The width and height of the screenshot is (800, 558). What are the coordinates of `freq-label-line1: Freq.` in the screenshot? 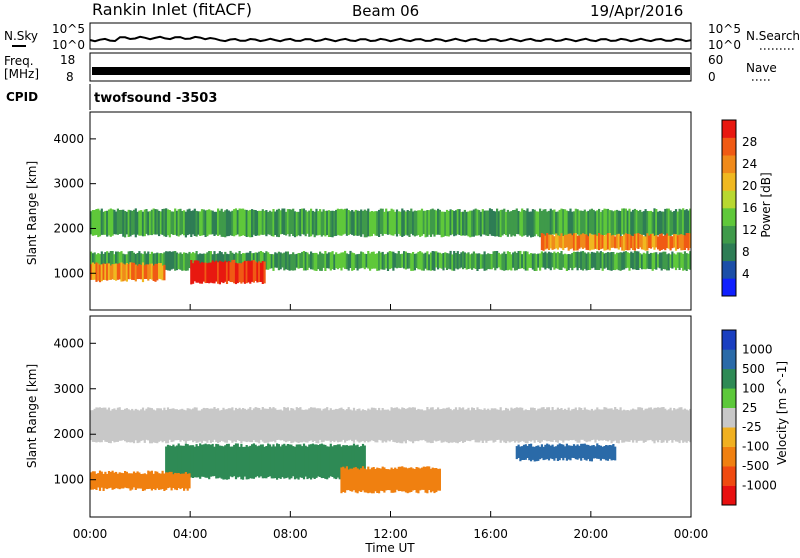 It's located at (19, 61).